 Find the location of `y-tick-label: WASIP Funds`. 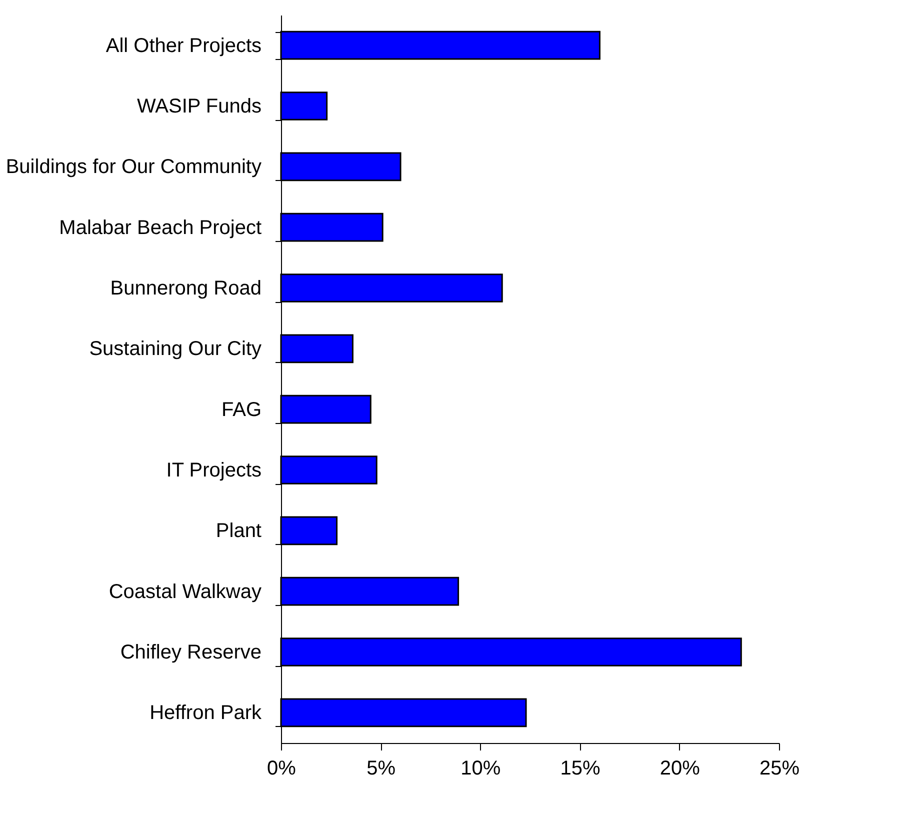

y-tick-label: WASIP Funds is located at coordinates (199, 107).